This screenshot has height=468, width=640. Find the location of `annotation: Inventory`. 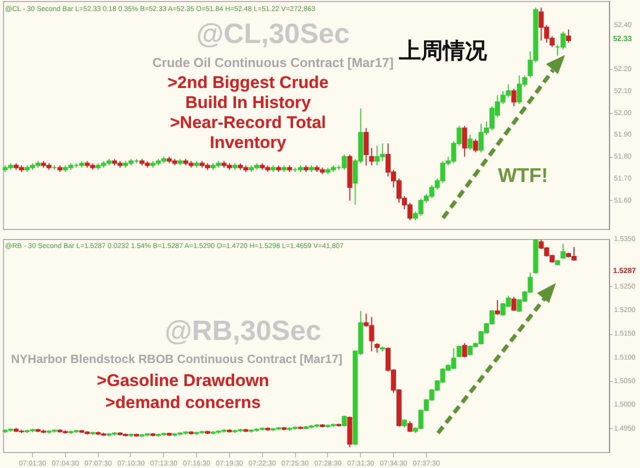

annotation: Inventory is located at coordinates (248, 142).